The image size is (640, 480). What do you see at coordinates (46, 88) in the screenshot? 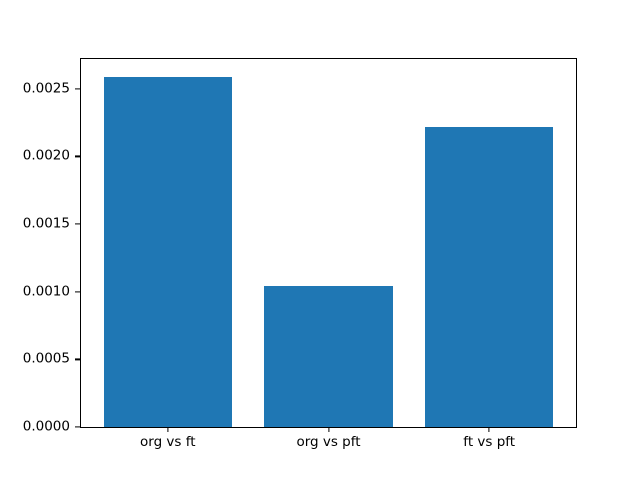
I see `y-tick-label: 0.0025` at bounding box center [46, 88].